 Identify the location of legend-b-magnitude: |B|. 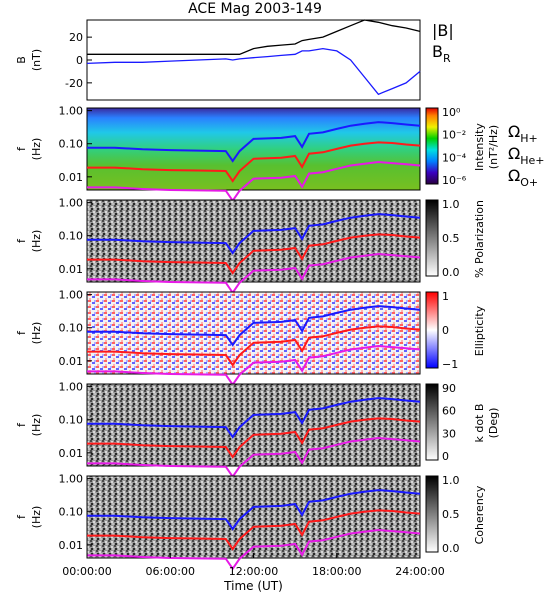
(443, 30).